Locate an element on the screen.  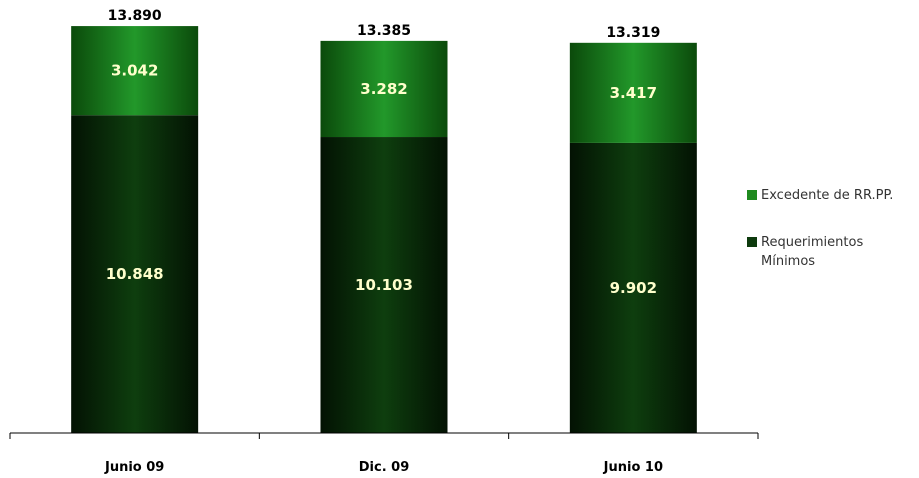
legend-label-excedente: Excedente de RR.PP. is located at coordinates (827, 195).